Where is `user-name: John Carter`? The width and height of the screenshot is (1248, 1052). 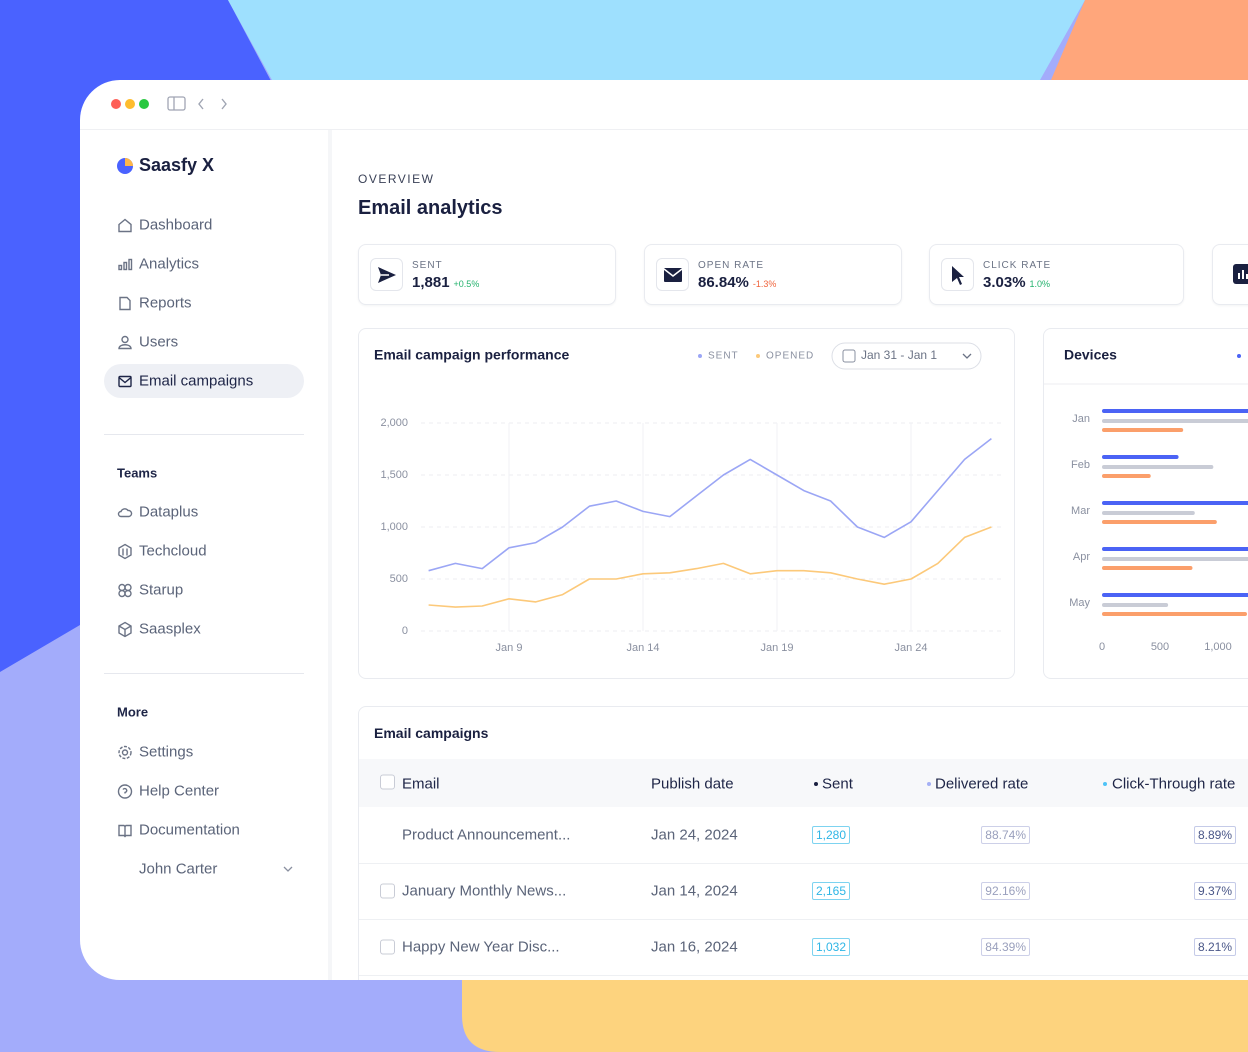 user-name: John Carter is located at coordinates (178, 869).